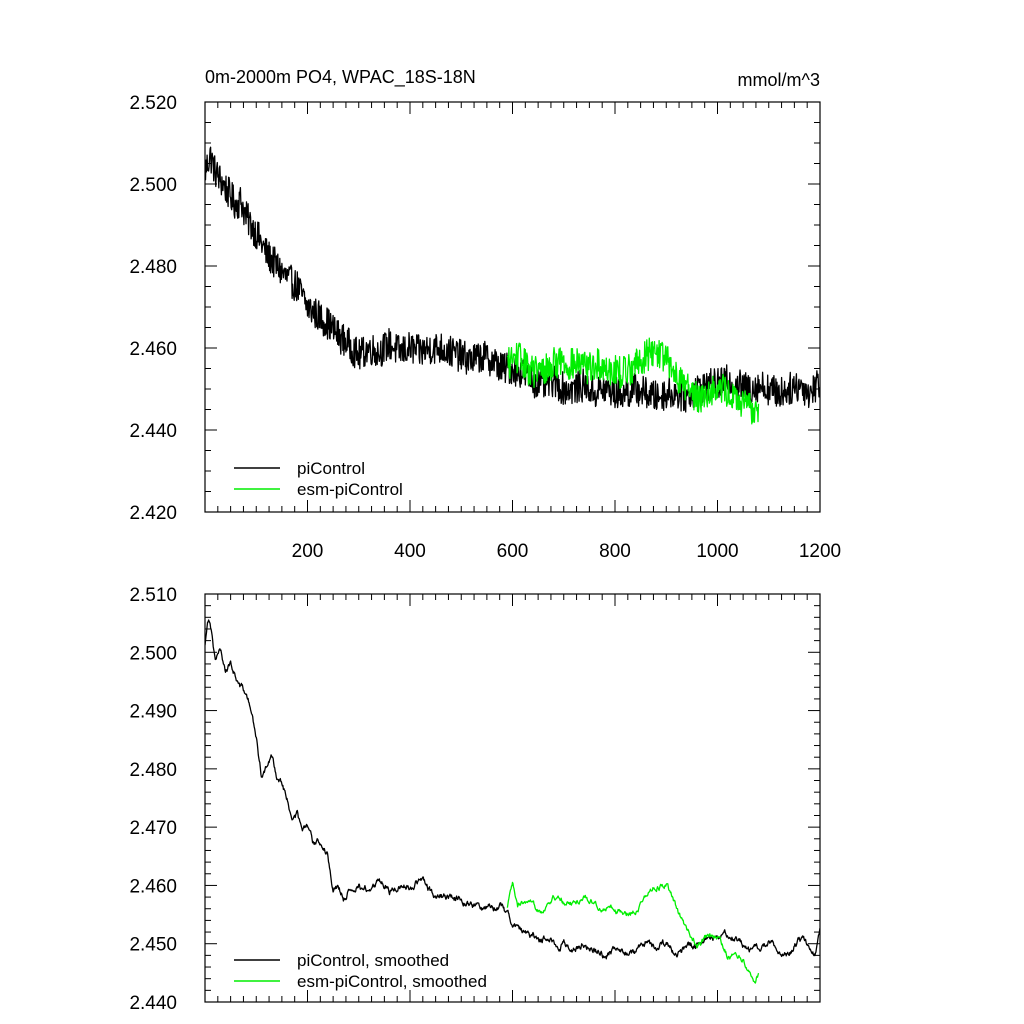 This screenshot has height=1024, width=1024. I want to click on legend-label: piControl, smoothed, so click(373, 960).